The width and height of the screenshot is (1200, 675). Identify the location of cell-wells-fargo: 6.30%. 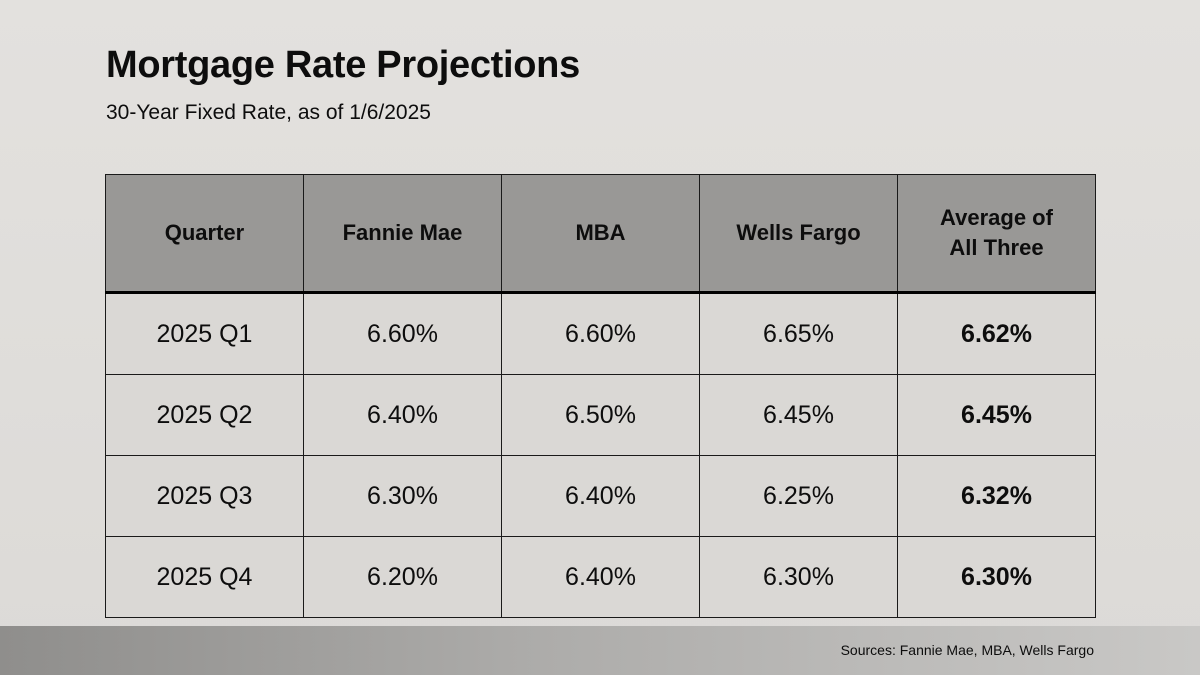
(798, 577).